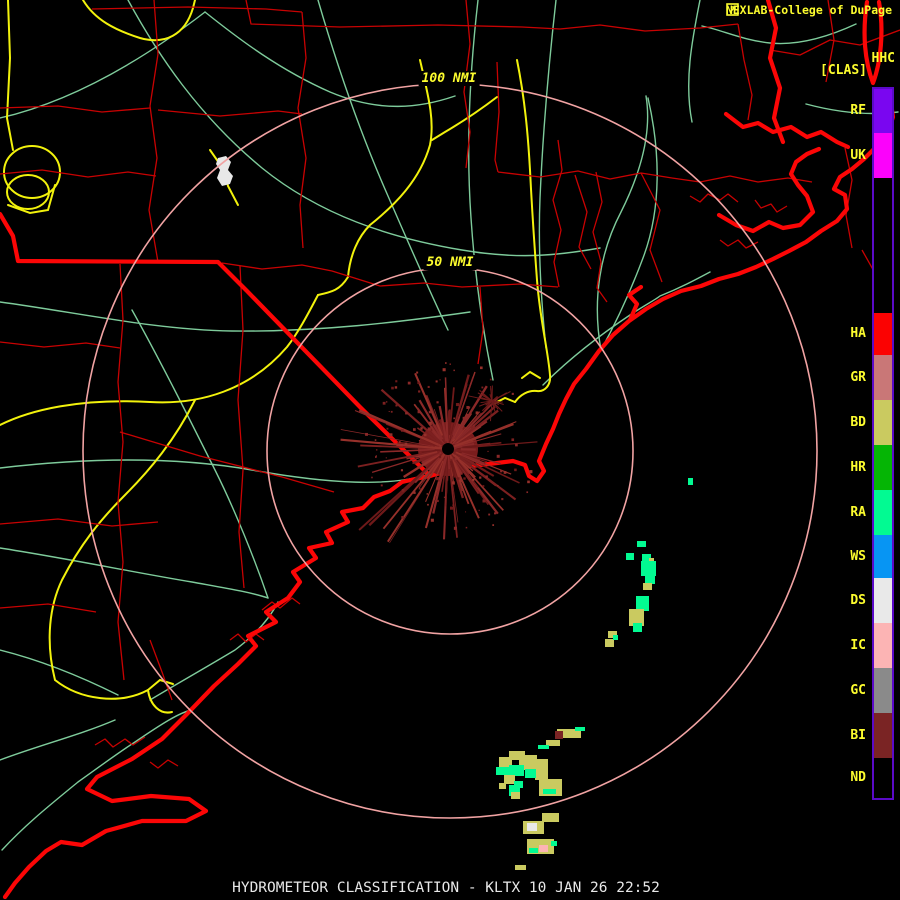 This screenshot has width=900, height=900. I want to click on legend-label-BI: BI, so click(858, 735).